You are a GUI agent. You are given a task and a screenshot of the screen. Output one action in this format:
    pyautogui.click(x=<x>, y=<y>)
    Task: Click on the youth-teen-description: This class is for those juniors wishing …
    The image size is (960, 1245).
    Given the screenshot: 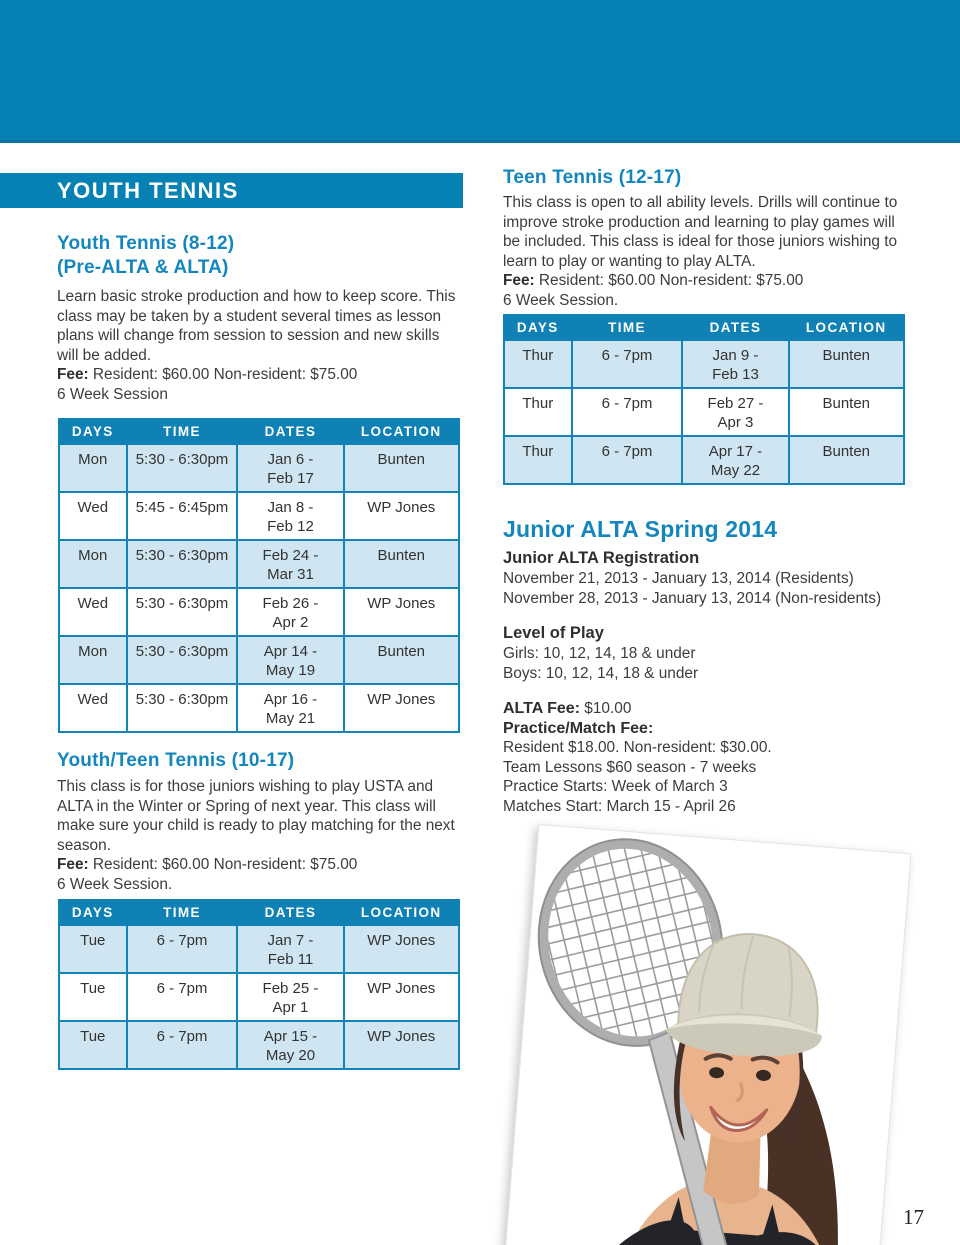 What is the action you would take?
    pyautogui.click(x=256, y=816)
    